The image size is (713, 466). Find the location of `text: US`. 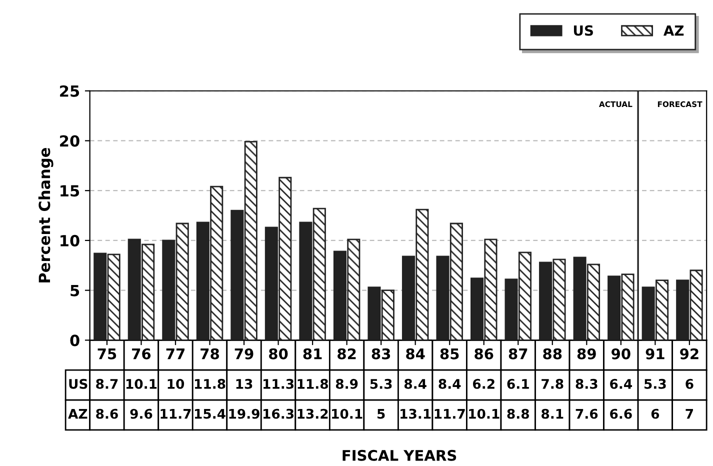

text: US is located at coordinates (78, 383).